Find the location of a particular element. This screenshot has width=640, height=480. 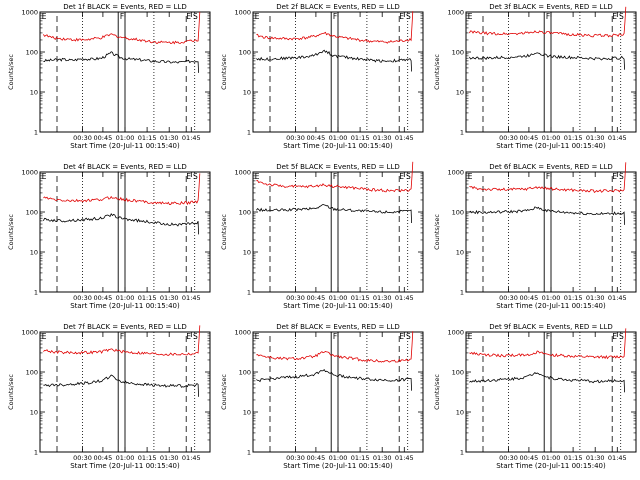

panel-title: Det 2f BLACK = Events, RED = LLD is located at coordinates (337, 7).